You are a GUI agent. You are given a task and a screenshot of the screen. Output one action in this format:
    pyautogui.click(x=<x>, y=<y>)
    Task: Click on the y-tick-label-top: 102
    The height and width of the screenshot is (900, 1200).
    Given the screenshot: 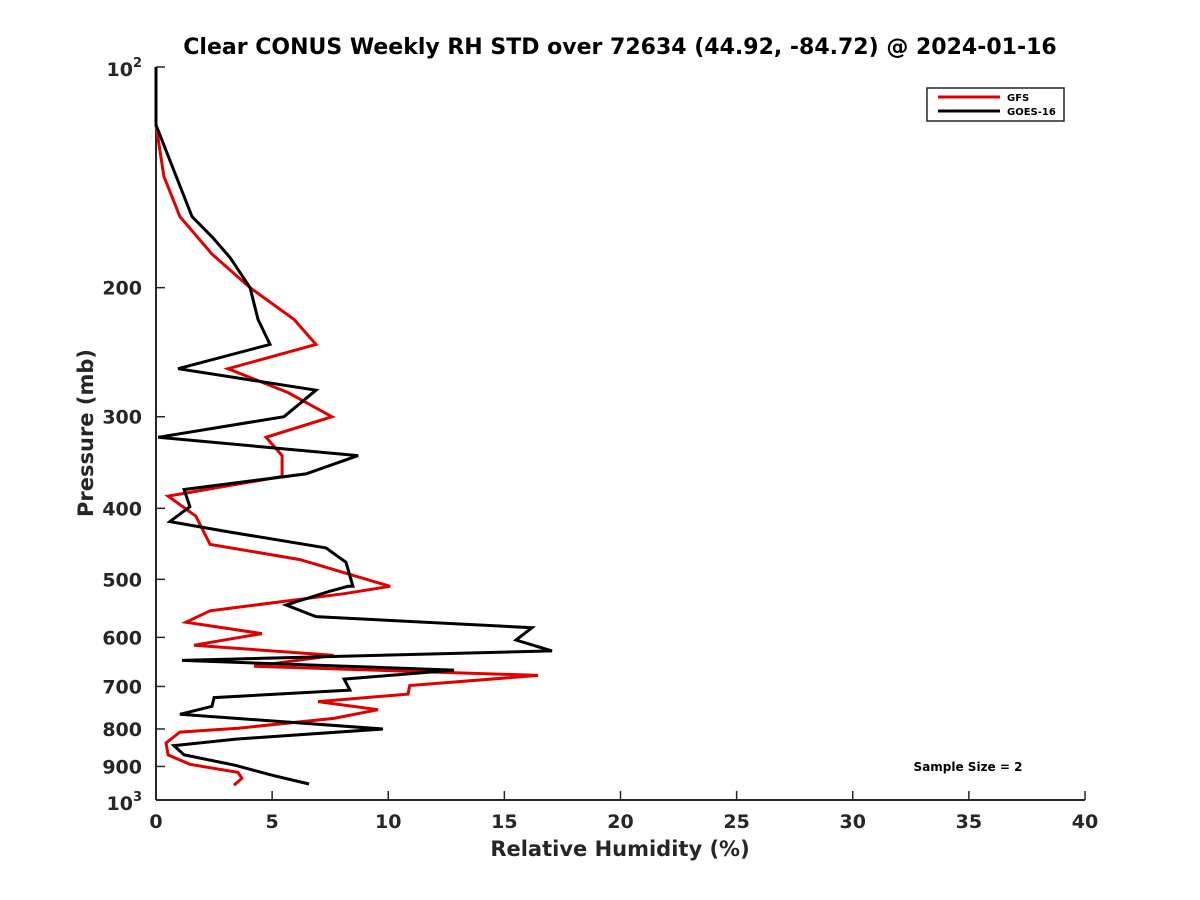 What is the action you would take?
    pyautogui.click(x=125, y=68)
    